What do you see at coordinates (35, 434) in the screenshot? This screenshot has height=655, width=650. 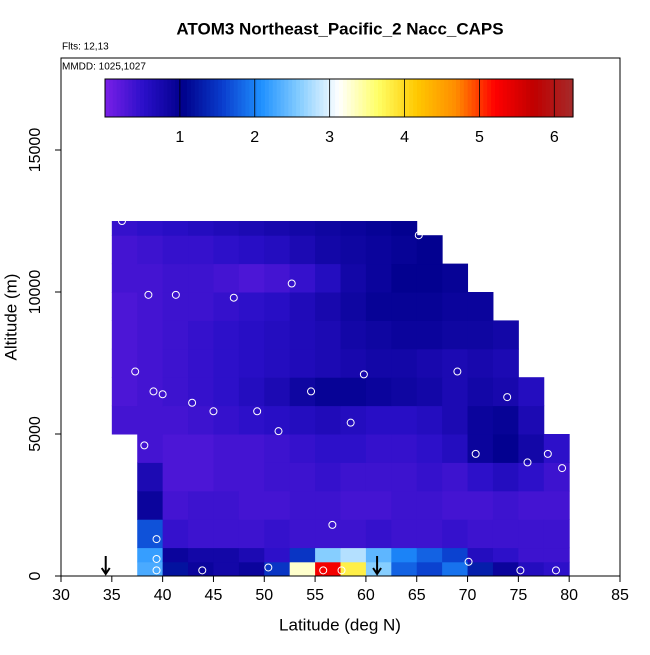 I see `y-tick-label: 5000` at bounding box center [35, 434].